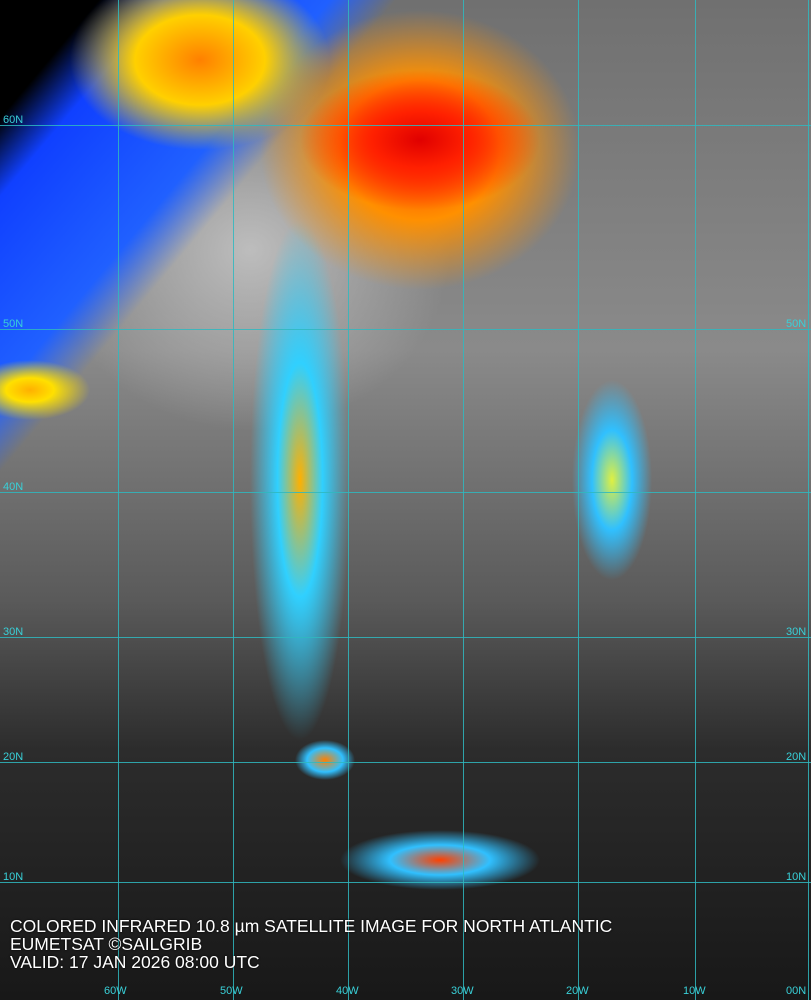 This screenshot has width=811, height=1000. I want to click on lon-label: 20W, so click(577, 991).